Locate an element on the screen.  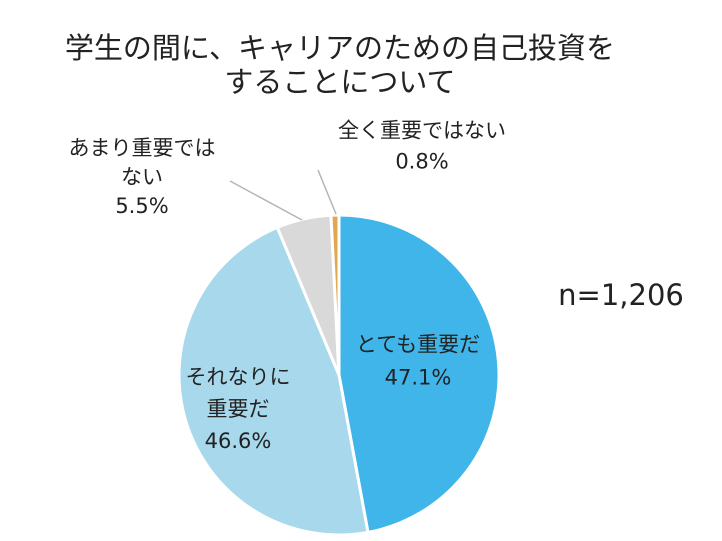
slice-category-label-0-0: とても重要だ is located at coordinates (418, 345).